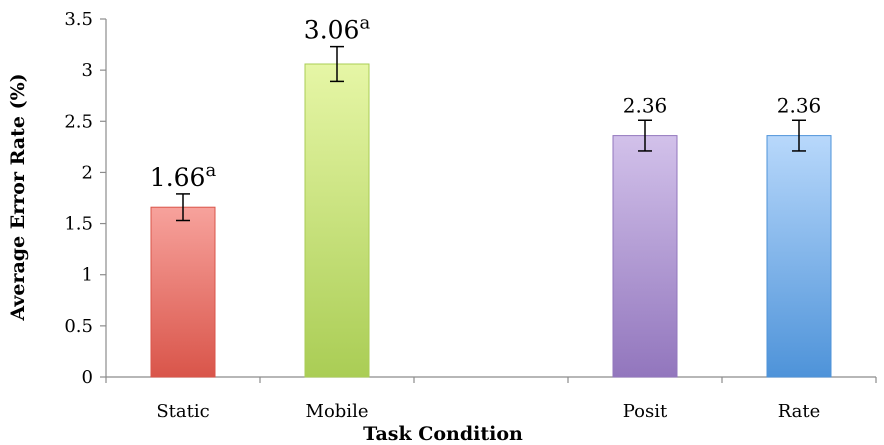 Image resolution: width=884 pixels, height=445 pixels. Describe the element at coordinates (85, 198) in the screenshot. I see `y-axis: 0 0.5 1 1.5 2 2.5 3 3.5` at that location.